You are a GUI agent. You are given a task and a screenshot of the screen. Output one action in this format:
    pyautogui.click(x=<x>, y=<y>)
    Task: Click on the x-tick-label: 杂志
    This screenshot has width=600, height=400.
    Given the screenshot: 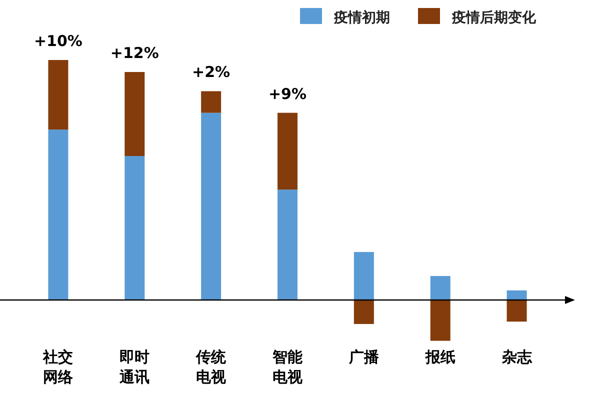 What is the action you would take?
    pyautogui.click(x=516, y=357)
    